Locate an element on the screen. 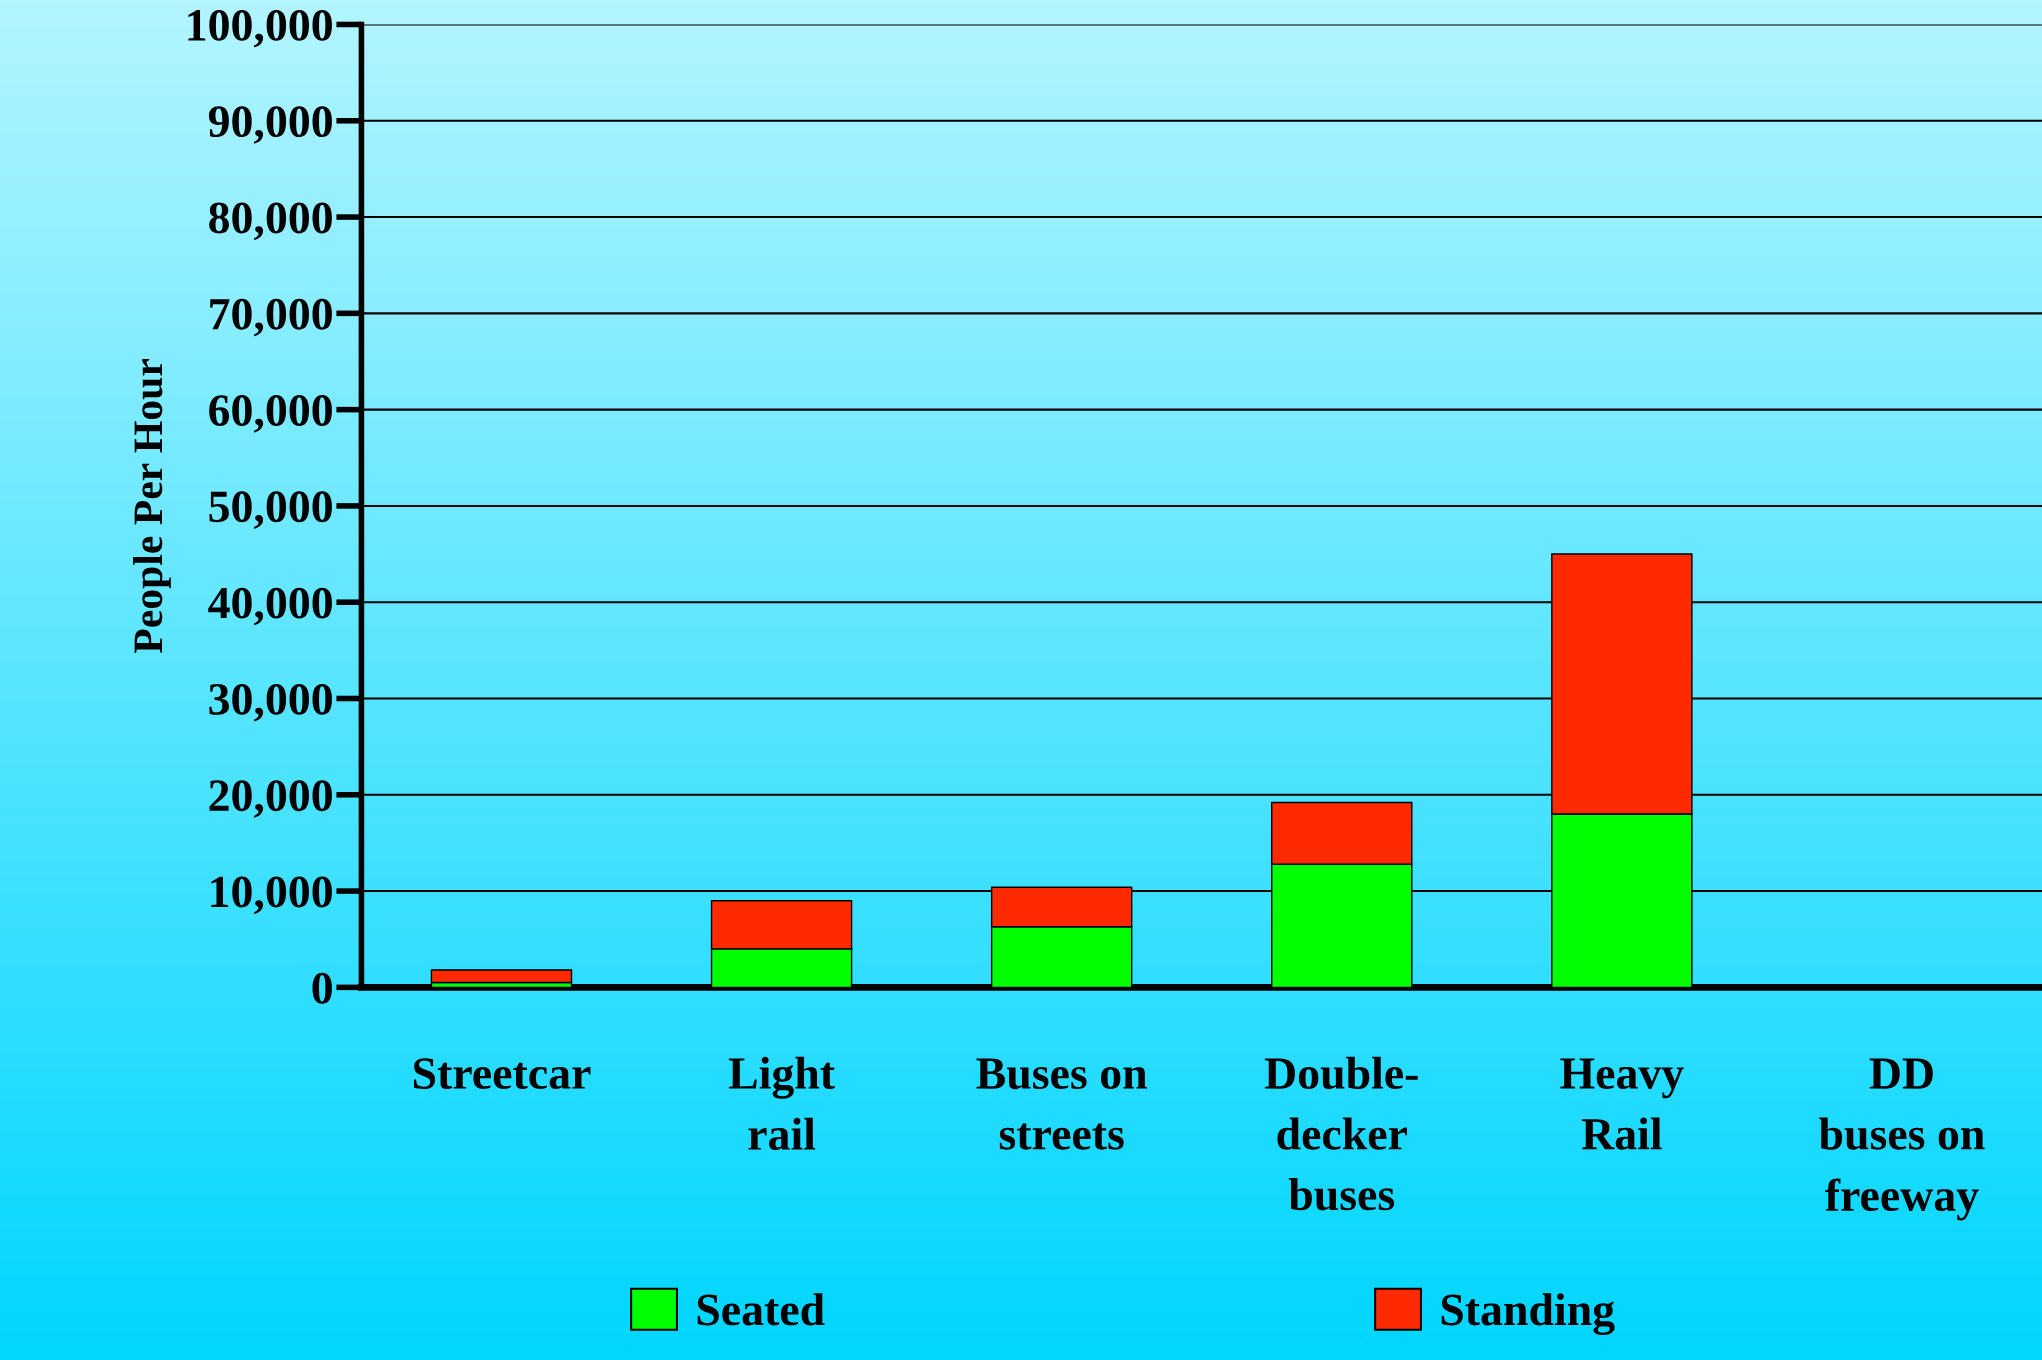 This screenshot has width=2042, height=1360. y-tick-label: 50,000 is located at coordinates (270, 510).